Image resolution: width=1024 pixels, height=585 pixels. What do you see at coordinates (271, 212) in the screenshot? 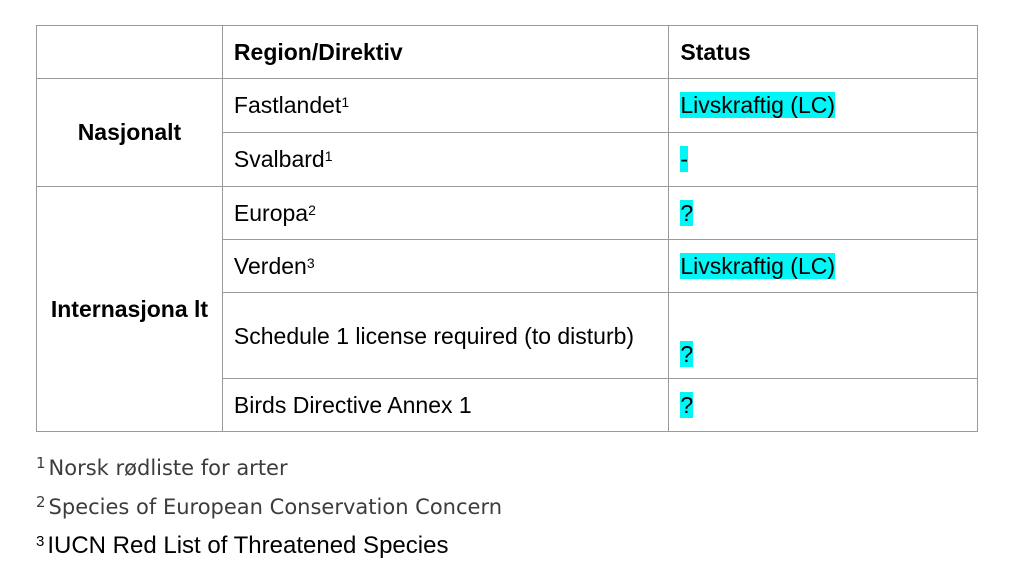
I see `region-text: Europa` at bounding box center [271, 212].